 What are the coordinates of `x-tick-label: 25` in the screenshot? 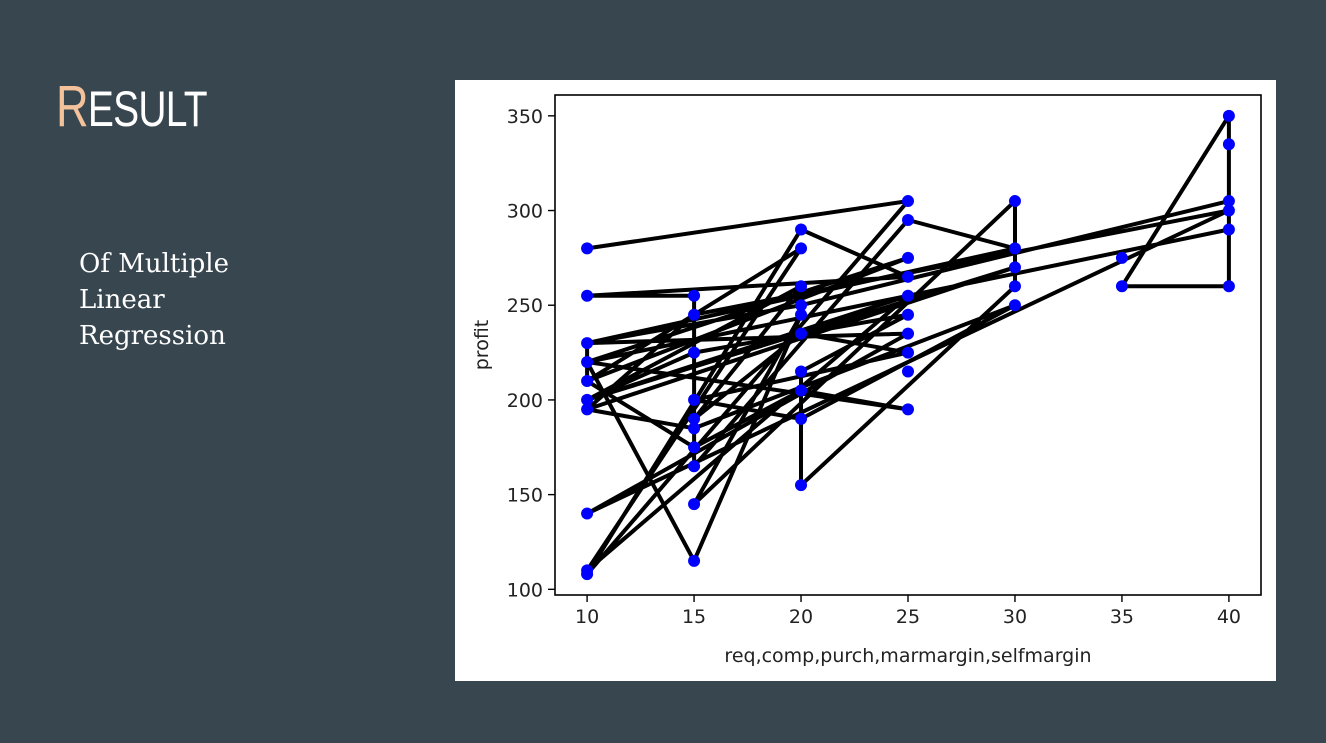 It's located at (908, 617).